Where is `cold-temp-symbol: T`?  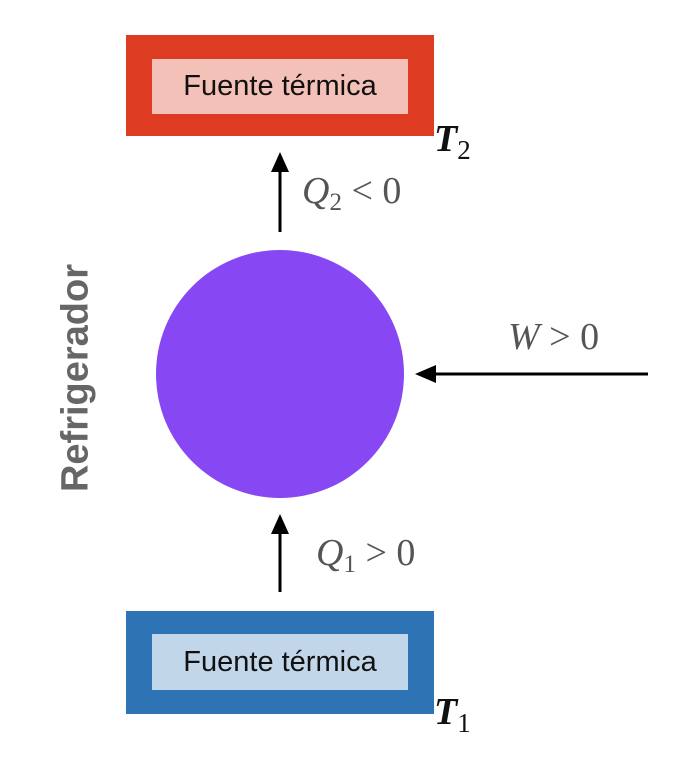 cold-temp-symbol: T is located at coordinates (446, 712).